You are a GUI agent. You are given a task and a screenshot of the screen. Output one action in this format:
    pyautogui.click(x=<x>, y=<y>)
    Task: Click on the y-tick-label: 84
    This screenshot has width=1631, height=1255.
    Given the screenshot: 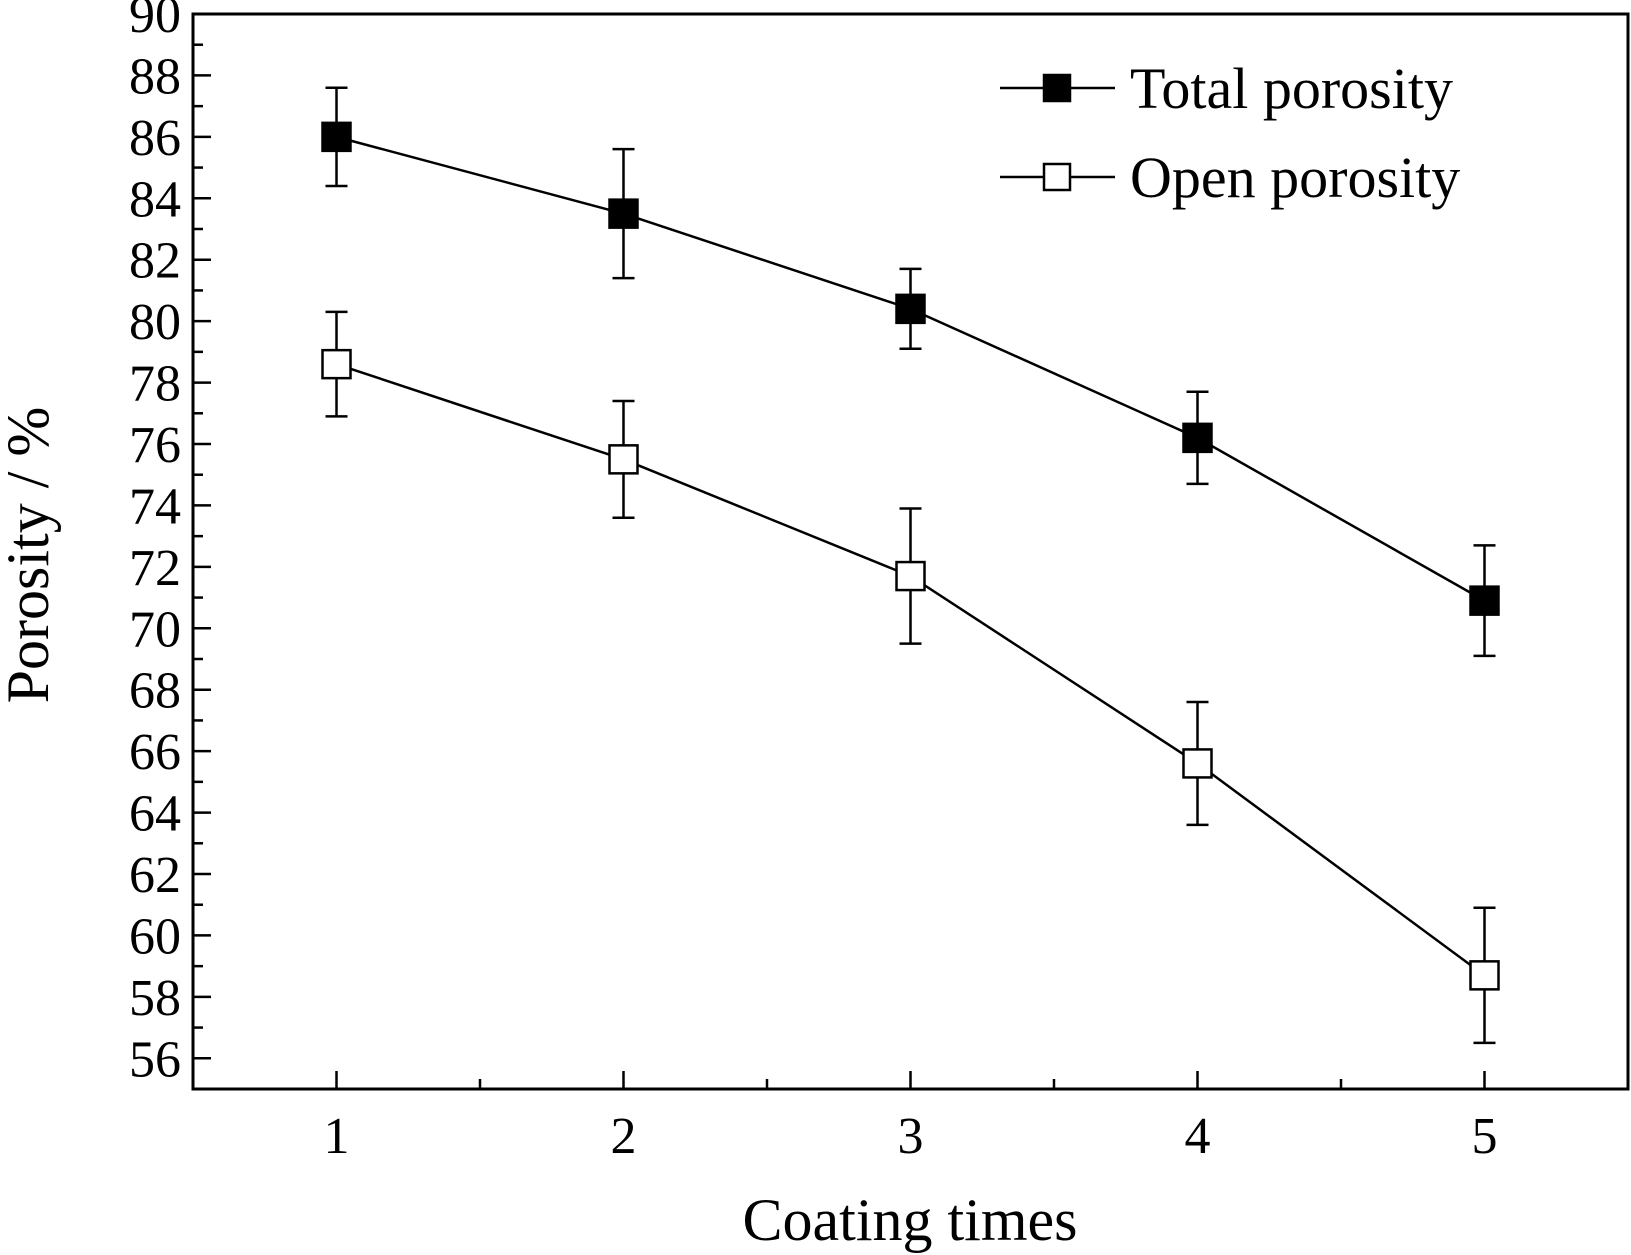 What is the action you would take?
    pyautogui.click(x=155, y=199)
    